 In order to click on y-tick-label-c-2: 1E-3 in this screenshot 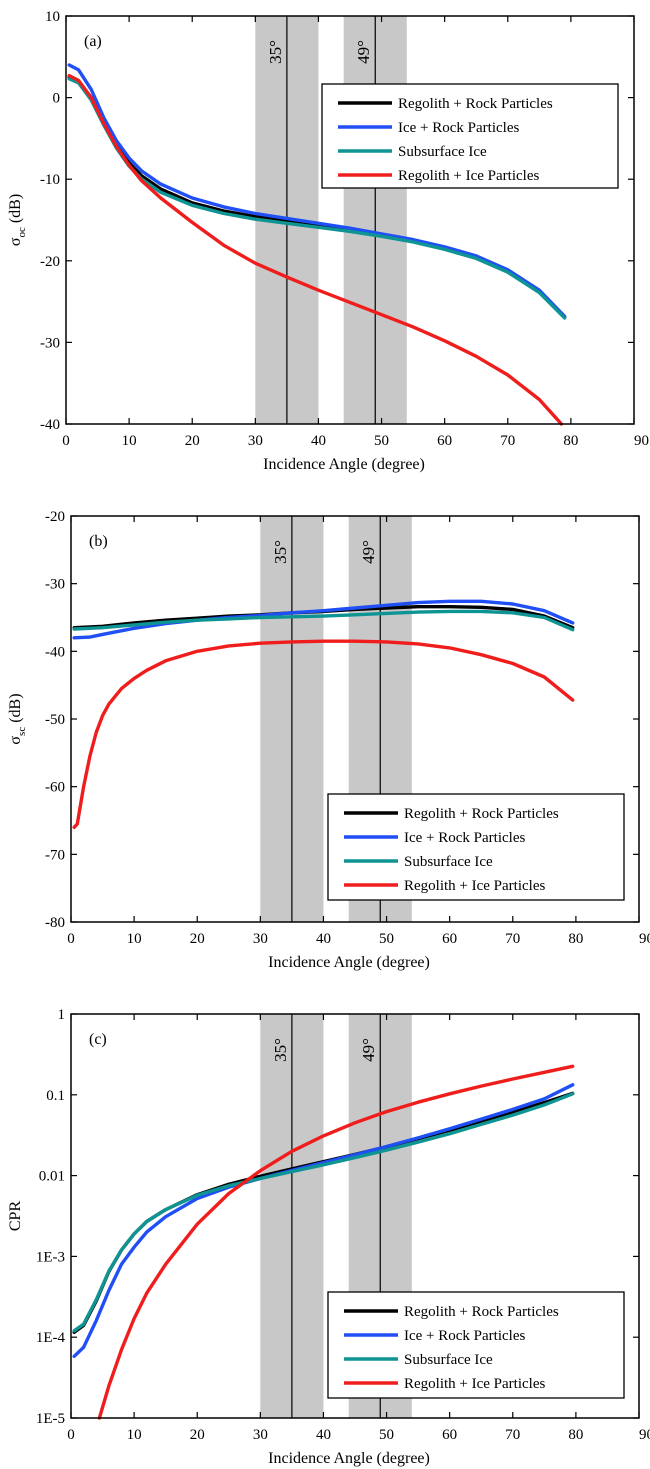, I will do `click(50, 1257)`.